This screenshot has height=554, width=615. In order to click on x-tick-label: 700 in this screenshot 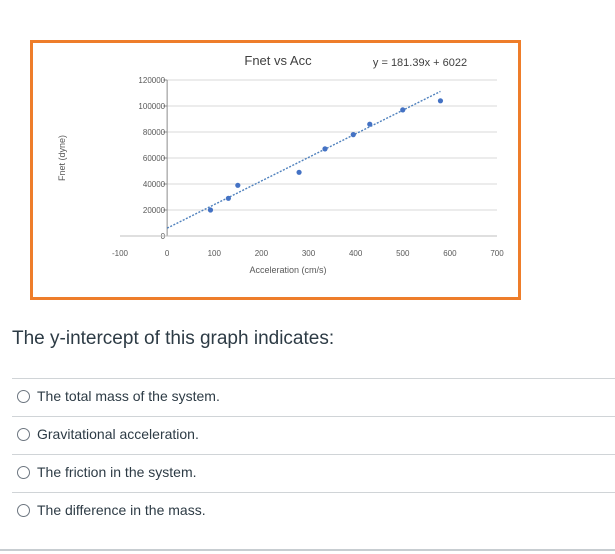, I will do `click(497, 253)`.